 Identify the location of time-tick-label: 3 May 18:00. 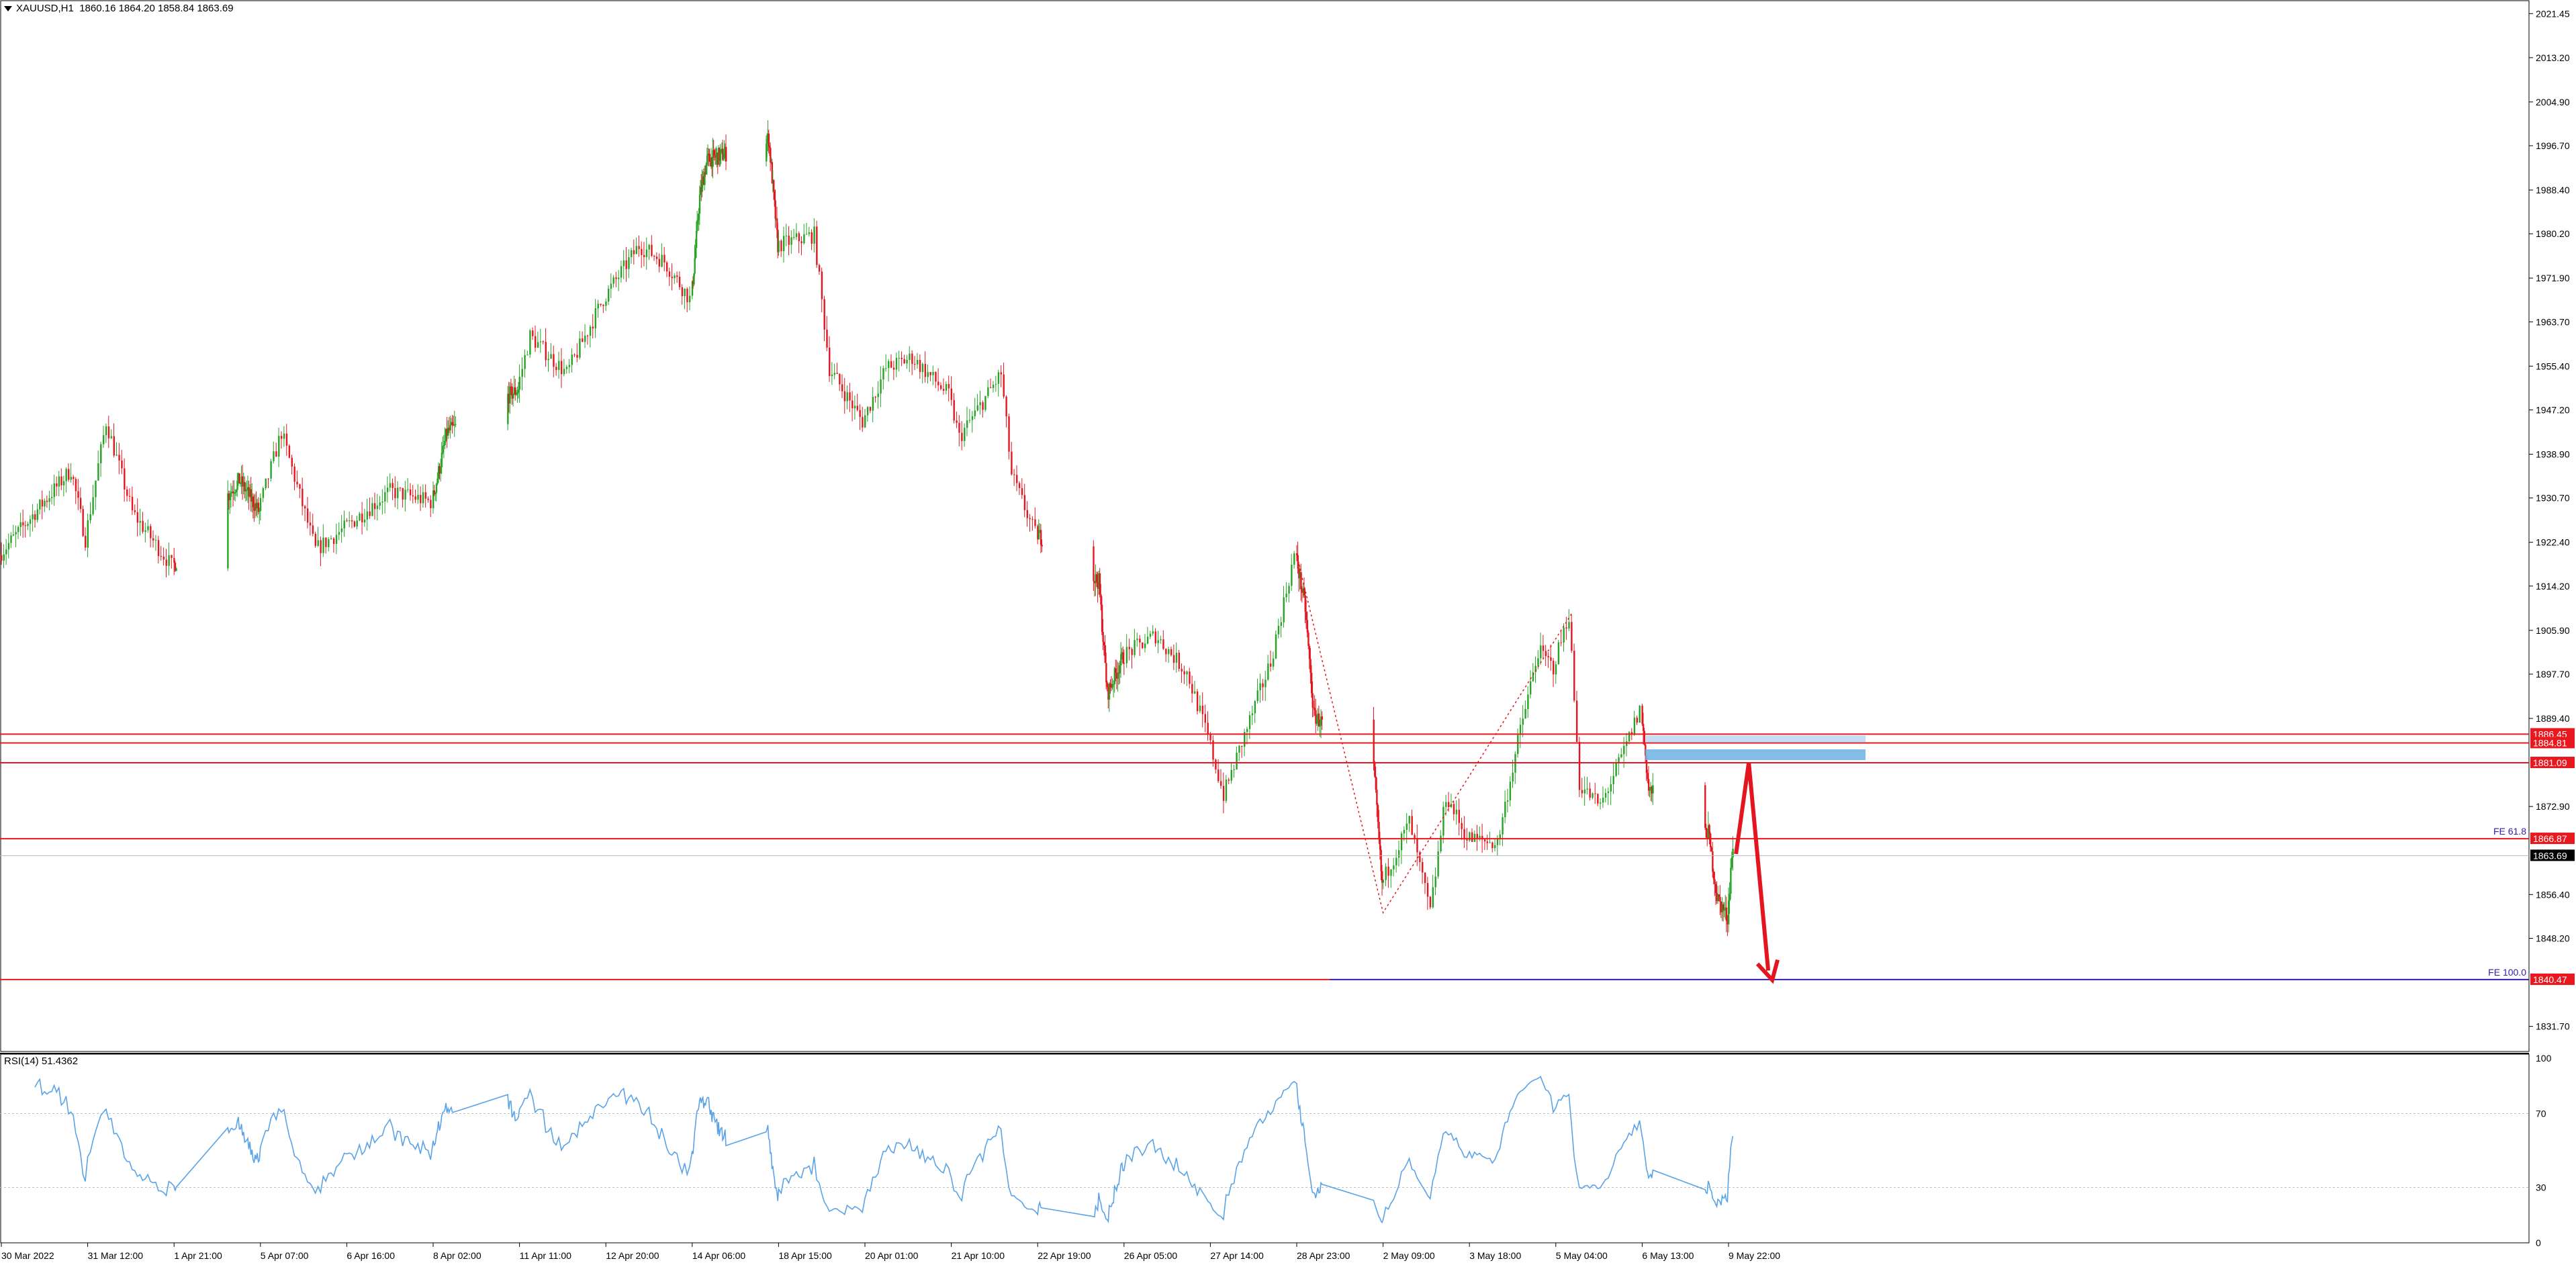
(1495, 1255).